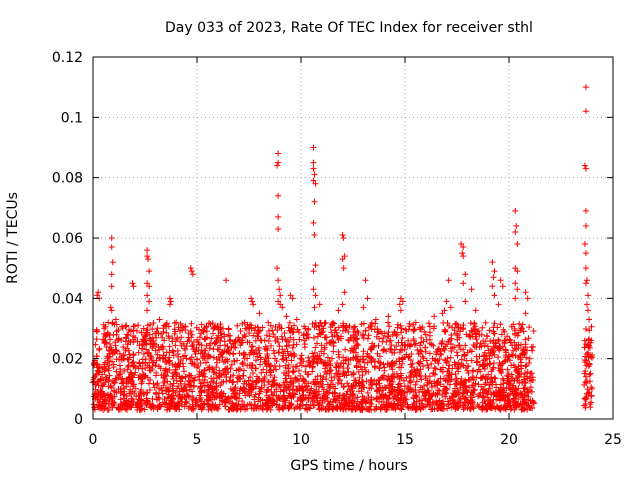  What do you see at coordinates (13, 238) in the screenshot?
I see `y-axis-label: ROTI / TECUs` at bounding box center [13, 238].